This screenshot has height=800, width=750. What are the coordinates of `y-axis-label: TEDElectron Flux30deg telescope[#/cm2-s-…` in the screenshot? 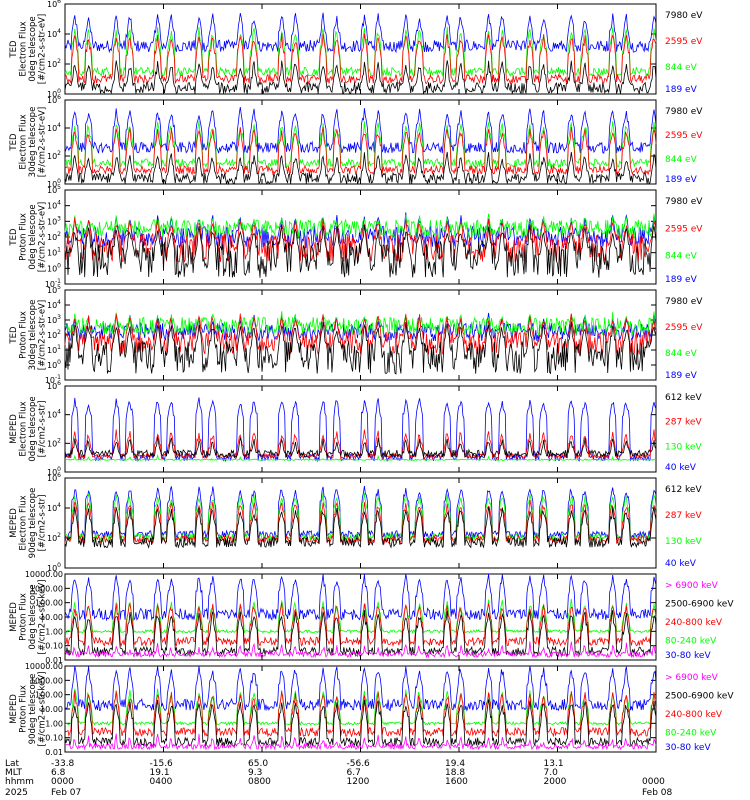 It's located at (28, 142).